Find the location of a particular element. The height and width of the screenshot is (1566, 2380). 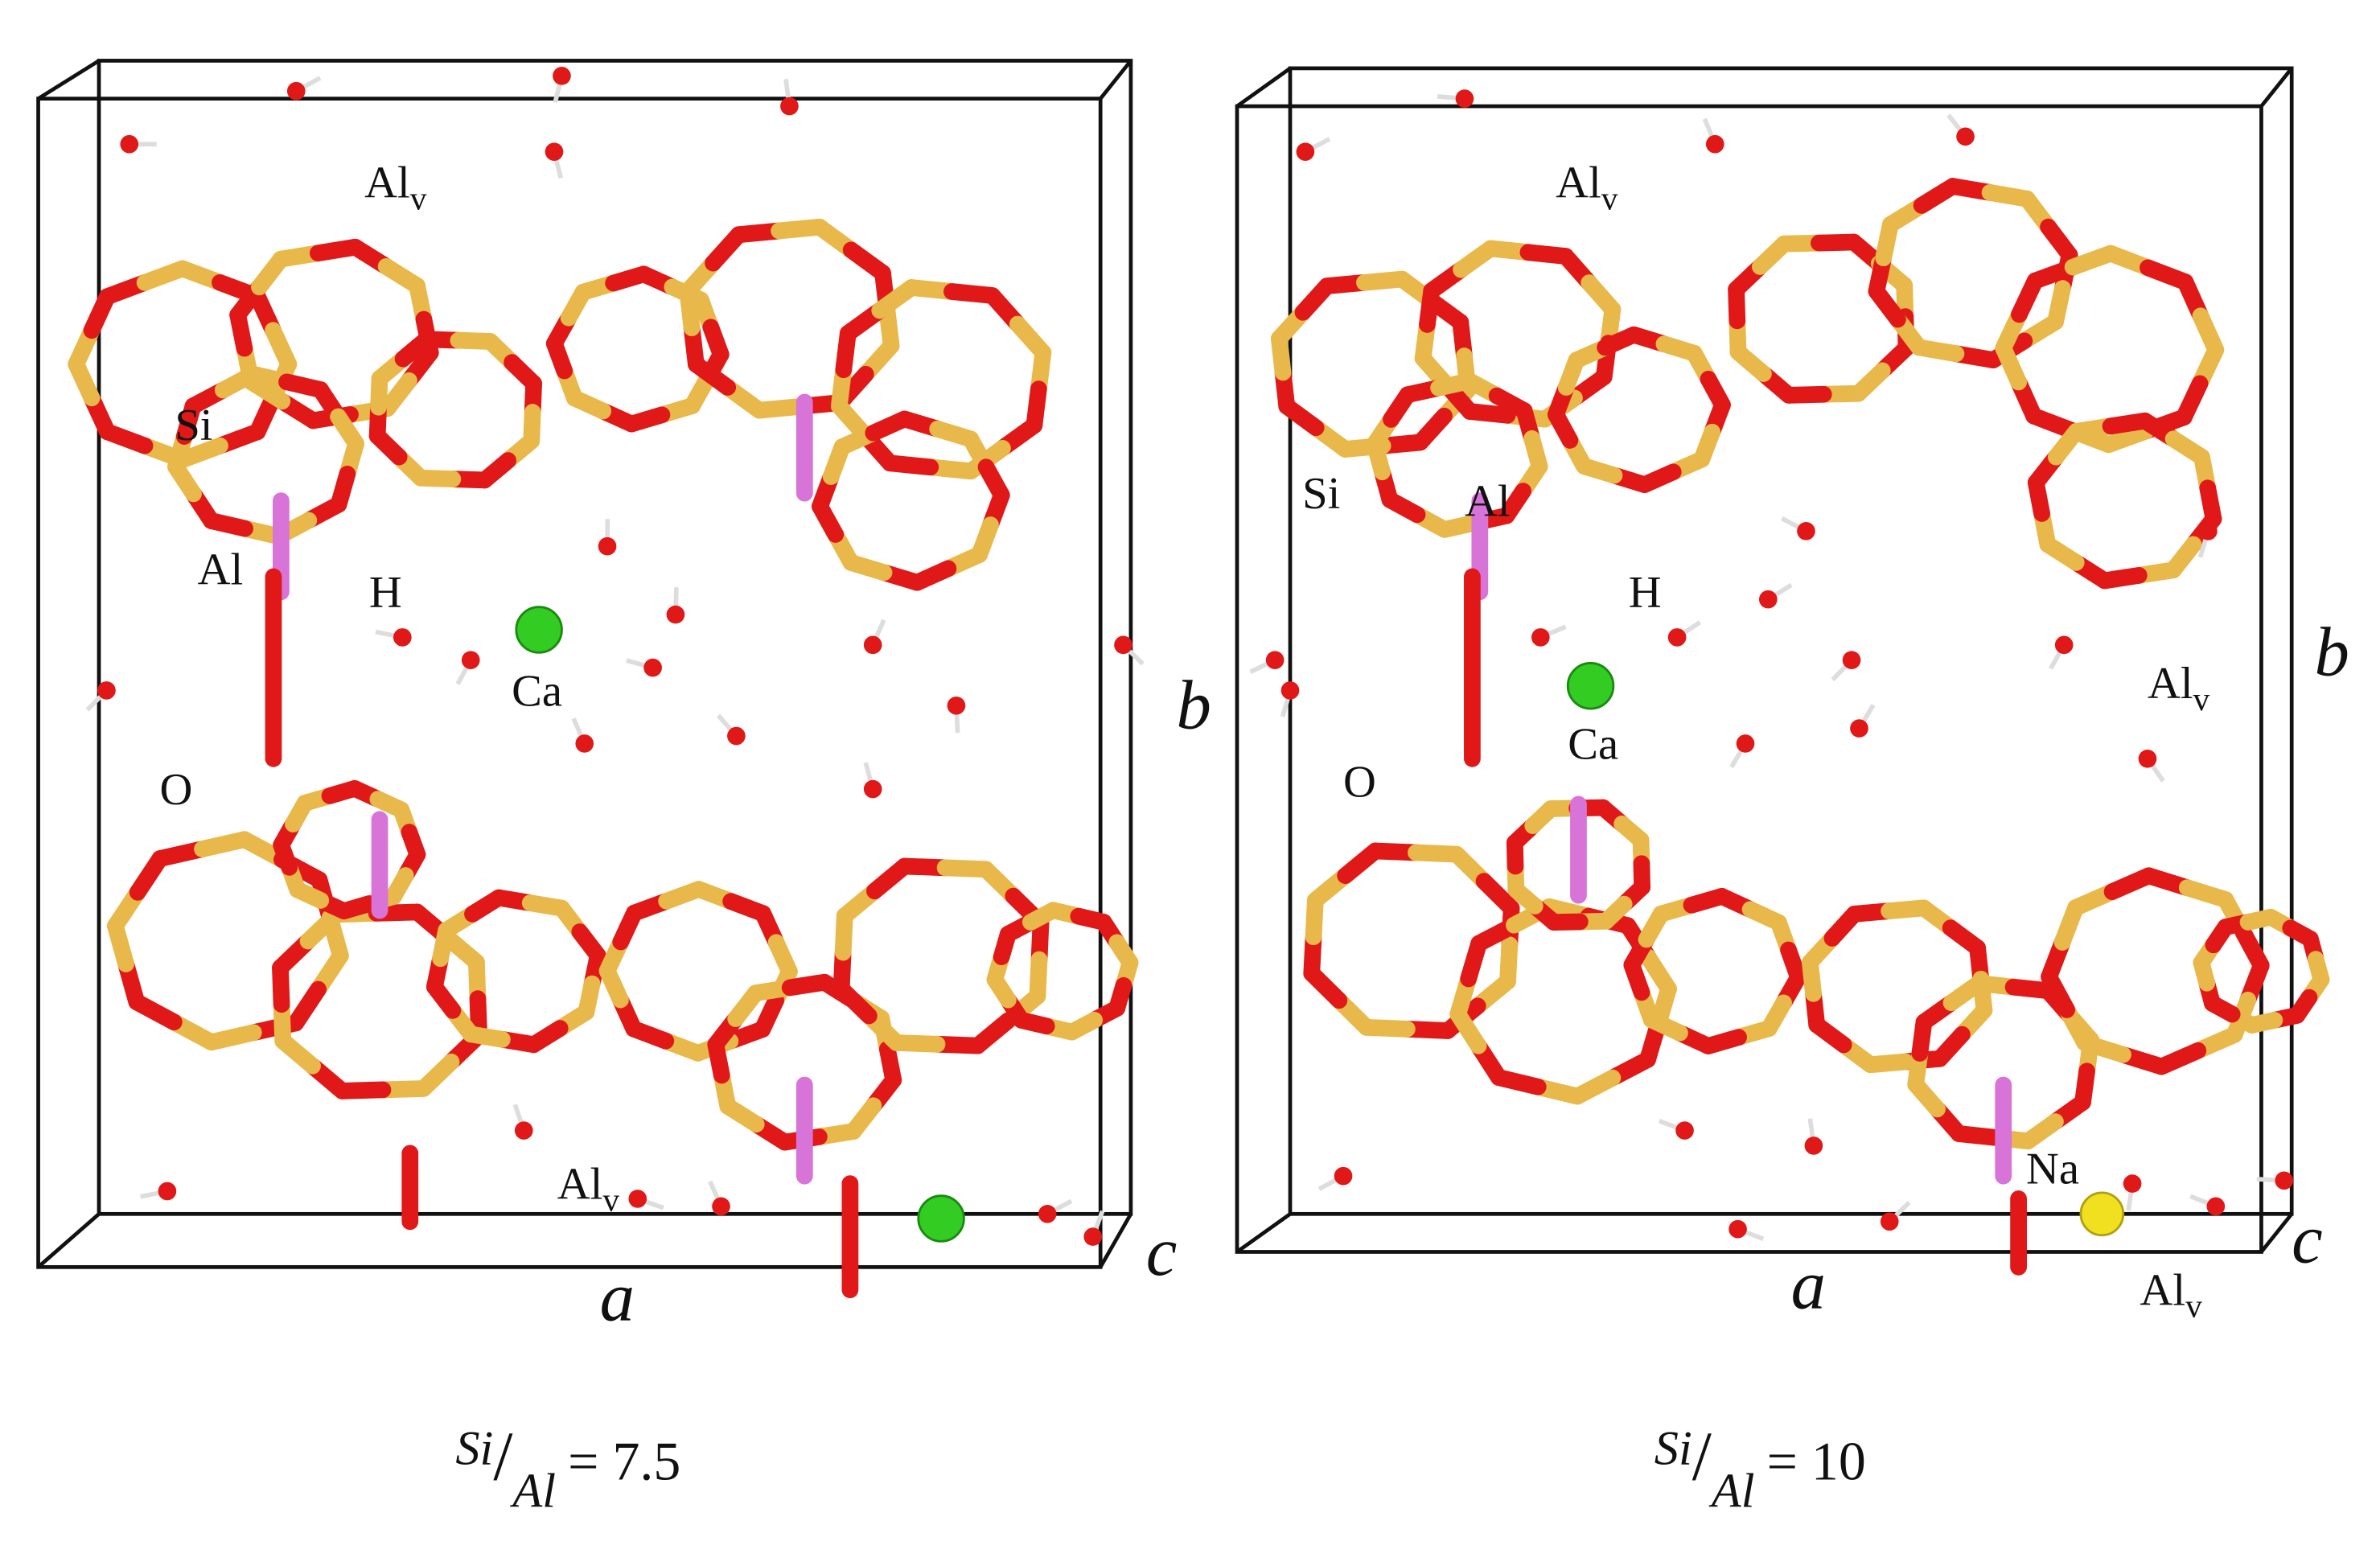

atom-symbol: O is located at coordinates (1359, 782).